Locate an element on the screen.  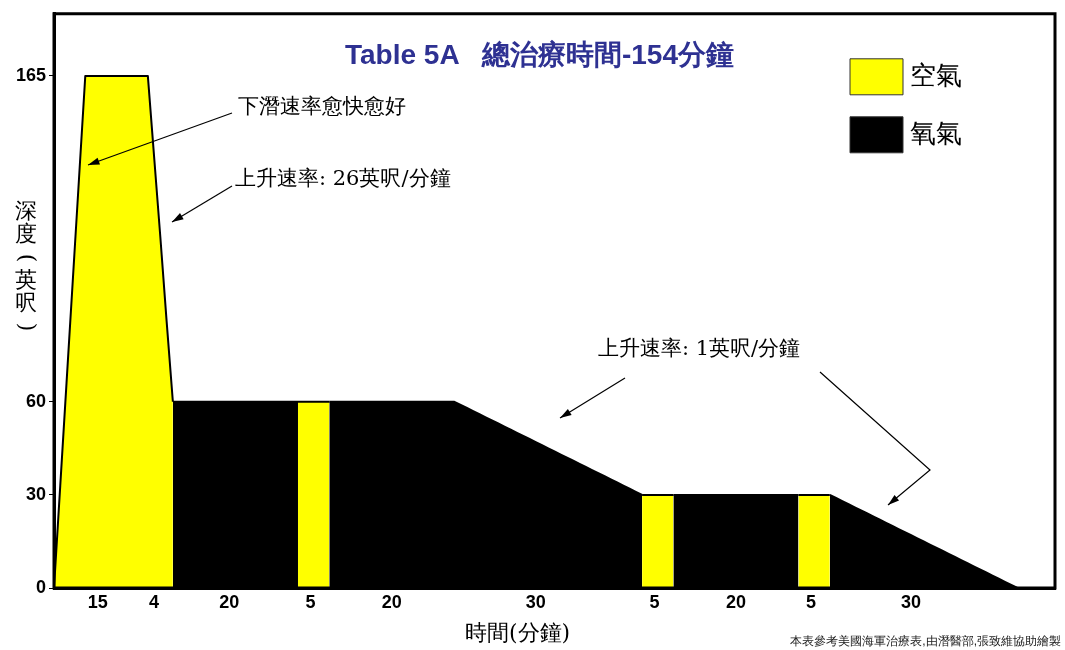
y-tick-label: 30 is located at coordinates (35, 493).